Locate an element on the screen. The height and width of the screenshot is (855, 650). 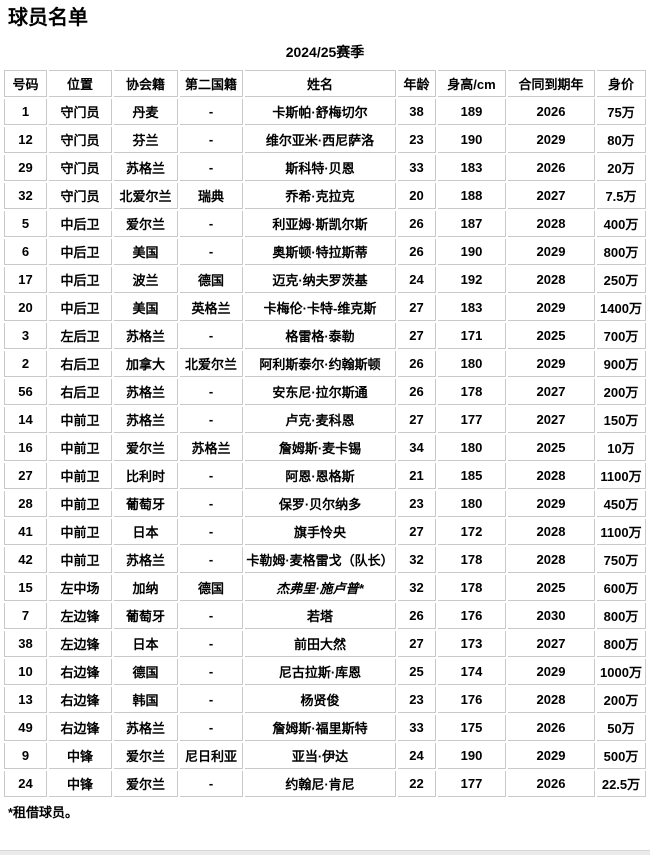
cell-height: 171 is located at coordinates (472, 336).